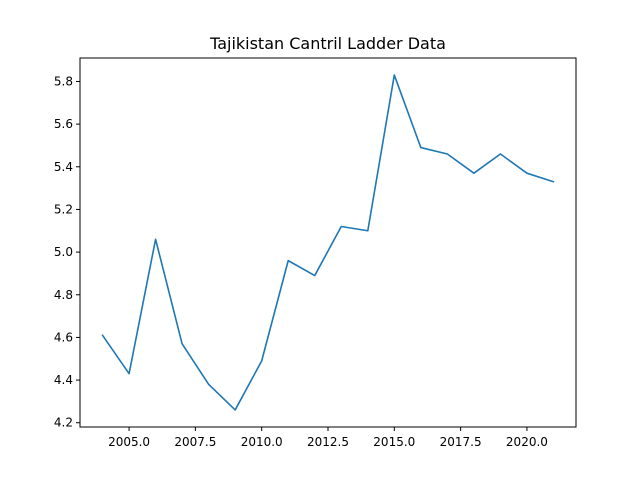  Describe the element at coordinates (327, 43) in the screenshot. I see `chart-title: Tajikistan Cantril Ladder Data` at that location.